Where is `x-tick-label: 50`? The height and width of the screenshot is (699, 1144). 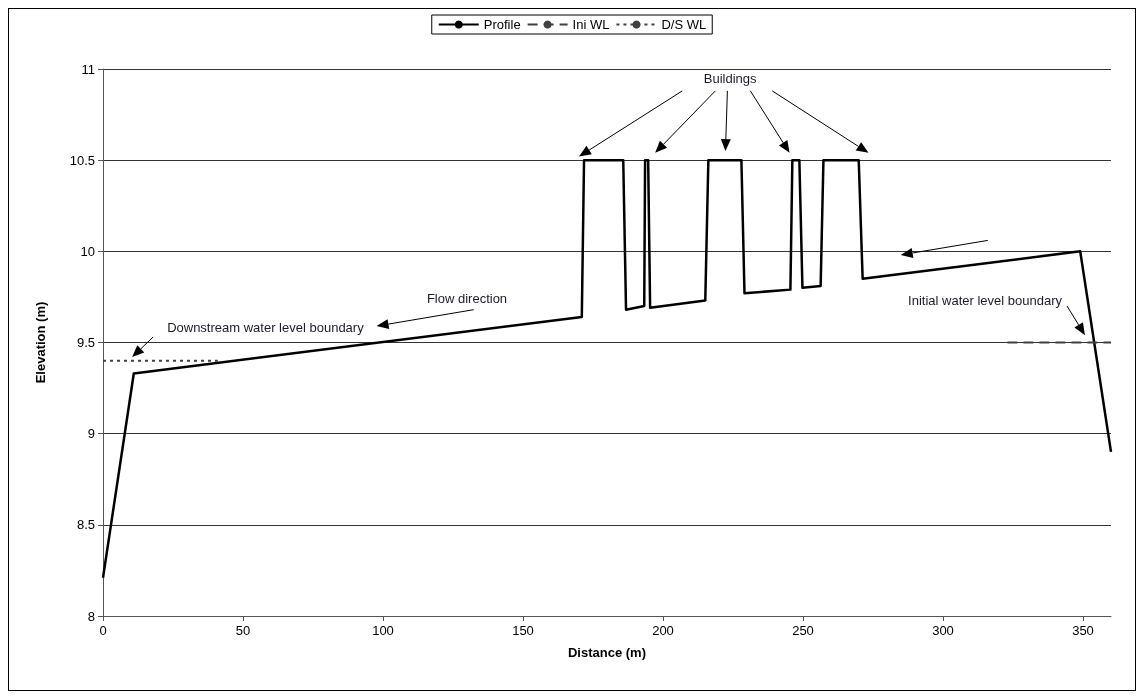
x-tick-label: 50 is located at coordinates (243, 630).